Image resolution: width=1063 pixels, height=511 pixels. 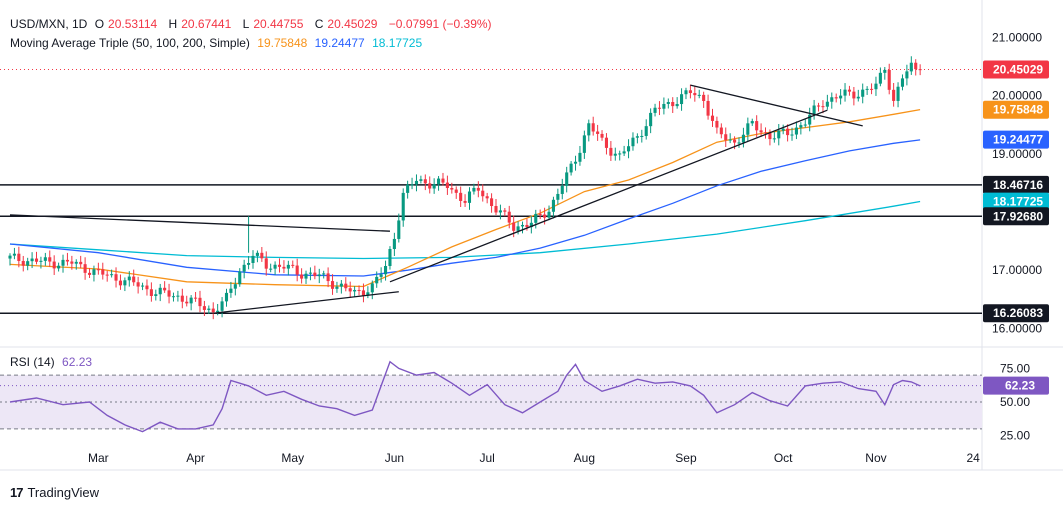 I want to click on time-tick-label: 24, so click(x=973, y=458).